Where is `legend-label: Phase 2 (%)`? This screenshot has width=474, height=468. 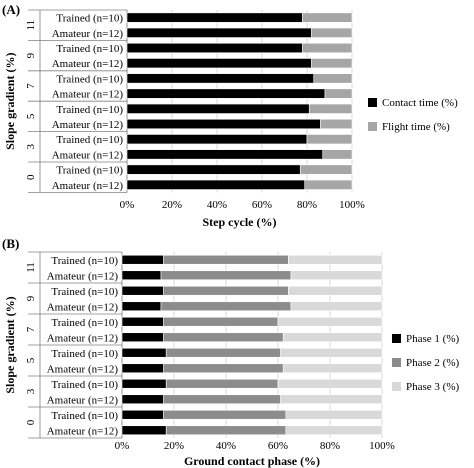 legend-label: Phase 2 (%) is located at coordinates (432, 363).